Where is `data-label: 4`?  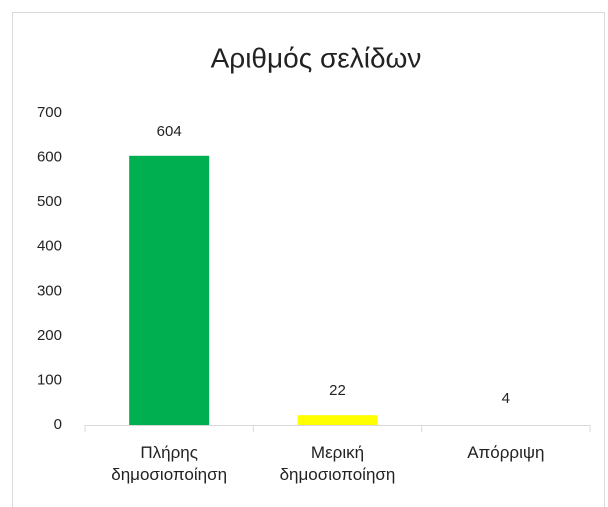
data-label: 4 is located at coordinates (506, 398).